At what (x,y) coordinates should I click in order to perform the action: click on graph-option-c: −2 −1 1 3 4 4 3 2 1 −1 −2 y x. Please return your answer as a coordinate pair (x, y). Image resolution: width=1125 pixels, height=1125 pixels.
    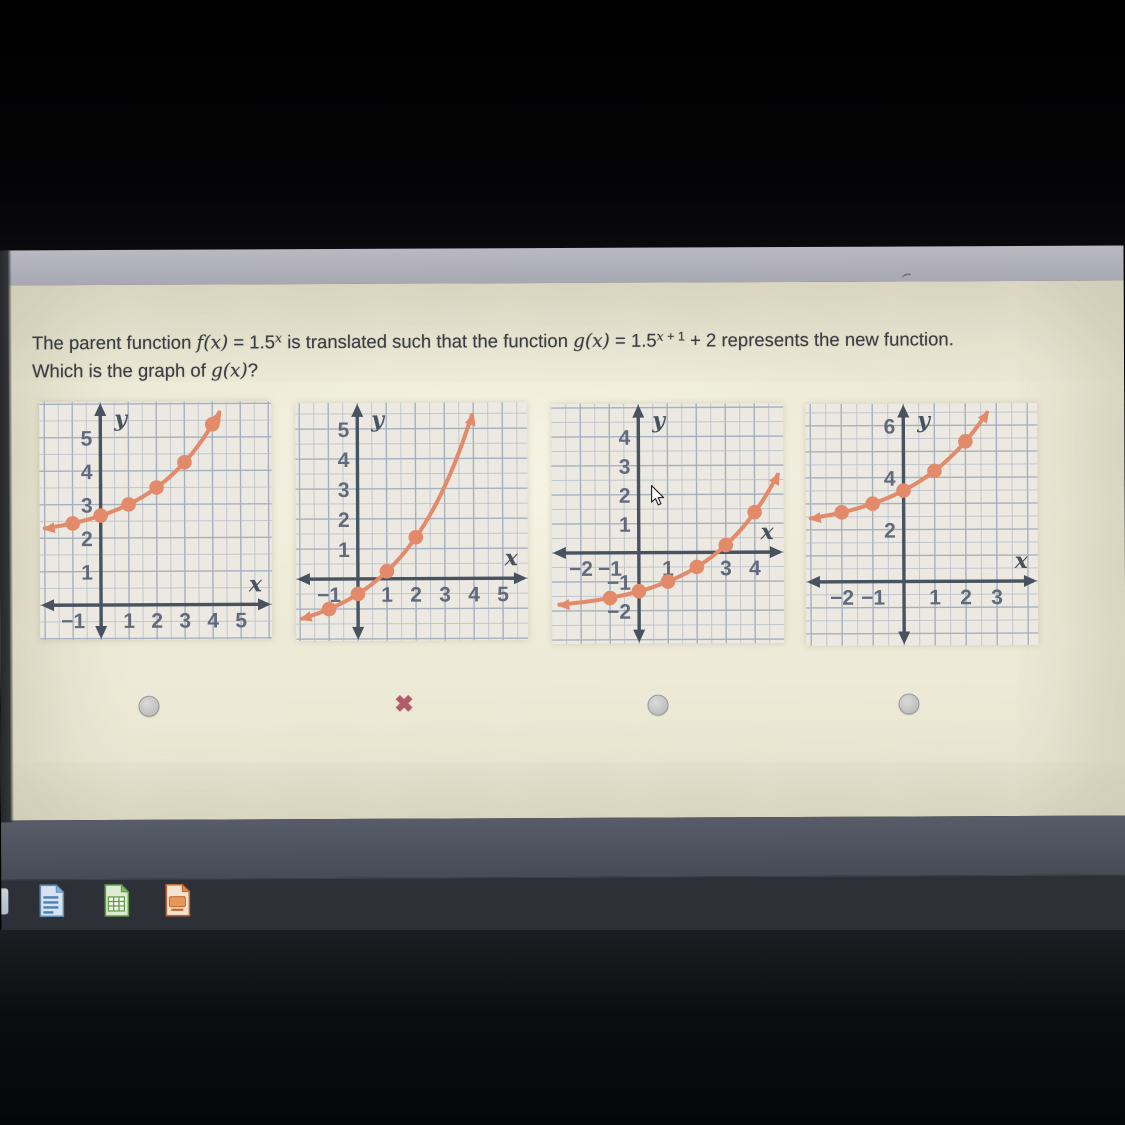
    Looking at the image, I should click on (668, 524).